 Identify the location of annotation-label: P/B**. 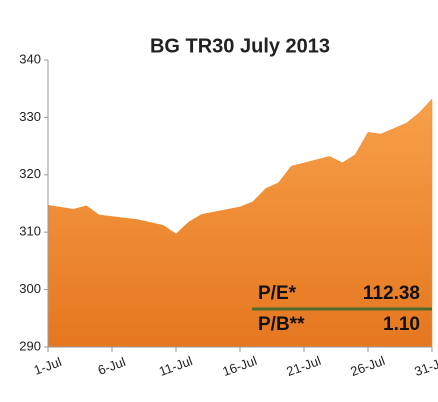
(281, 324).